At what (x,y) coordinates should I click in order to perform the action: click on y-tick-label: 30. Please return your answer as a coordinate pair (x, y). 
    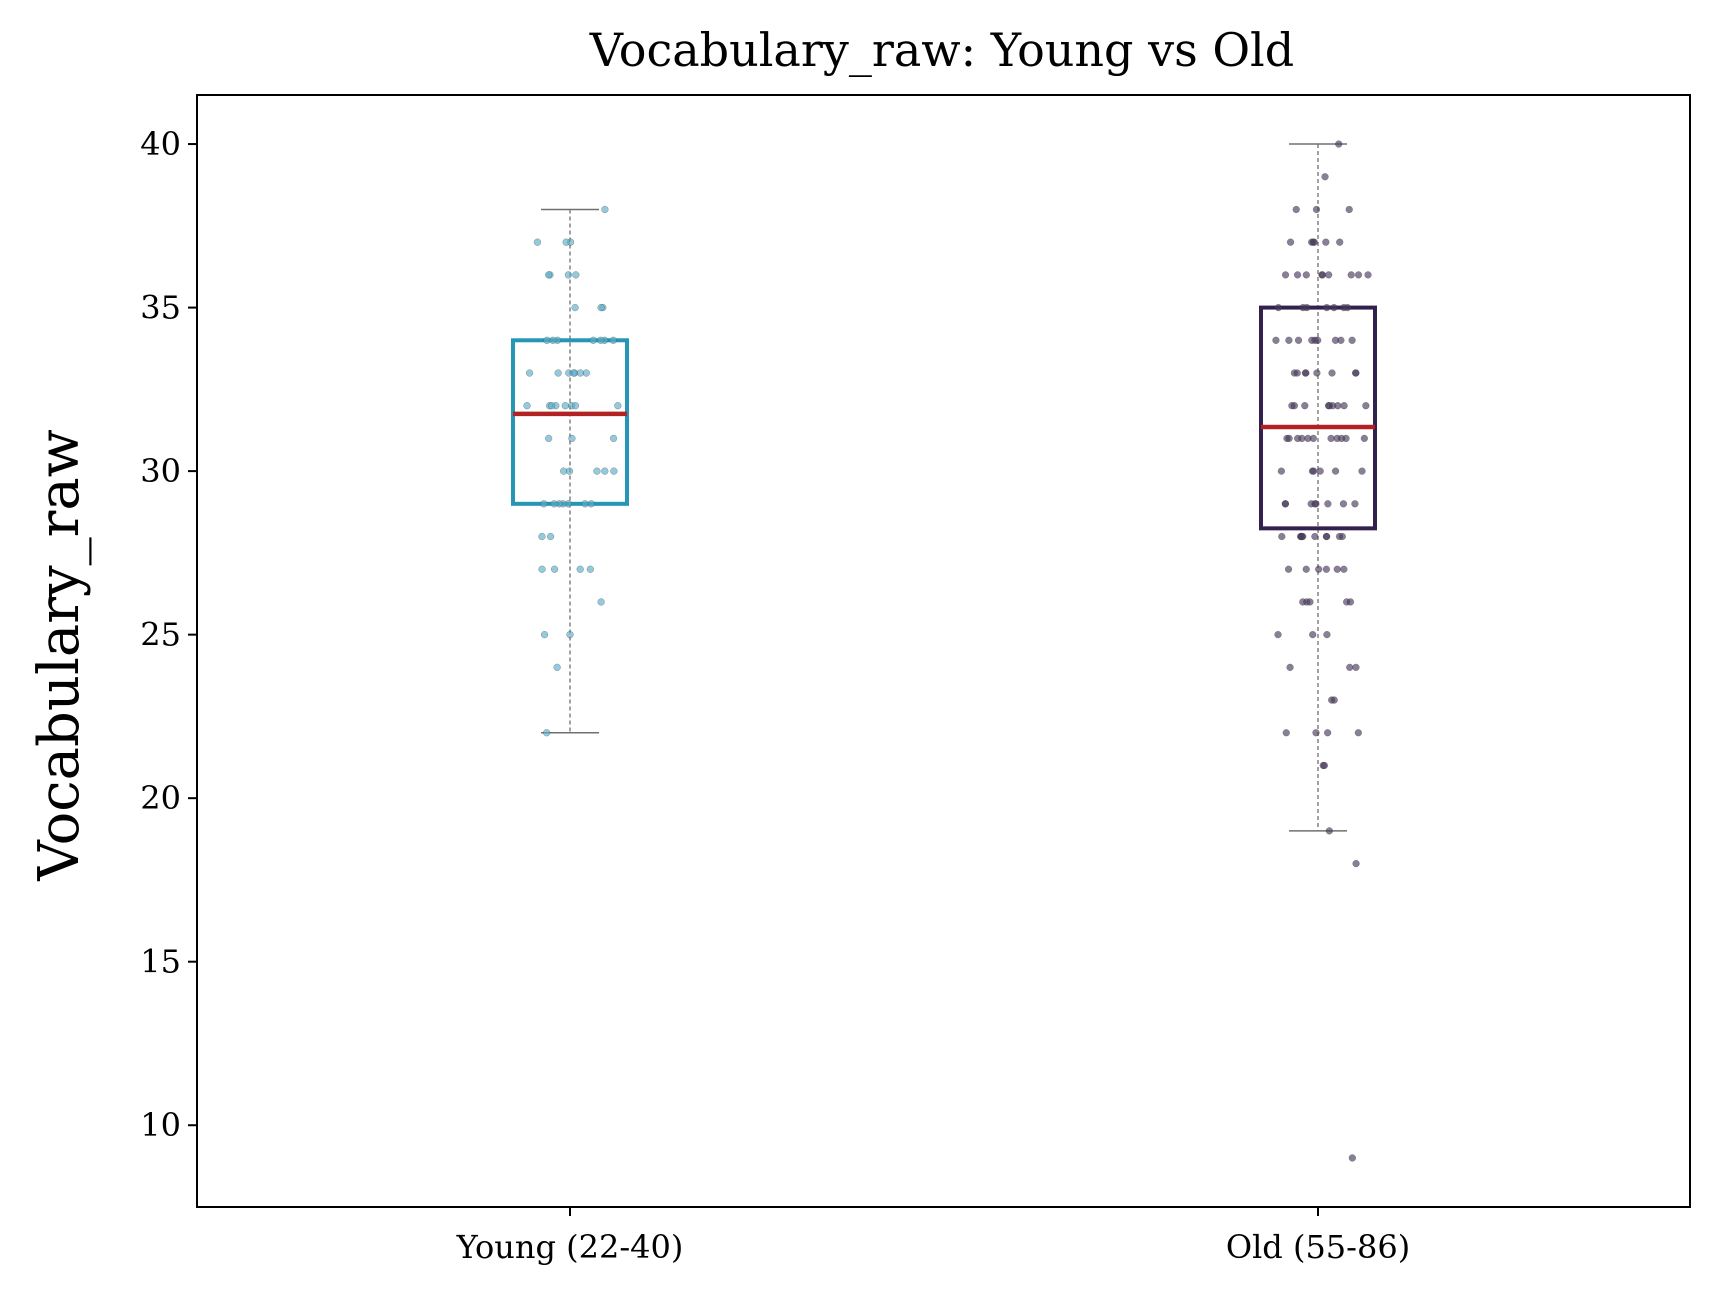
    Looking at the image, I should click on (160, 471).